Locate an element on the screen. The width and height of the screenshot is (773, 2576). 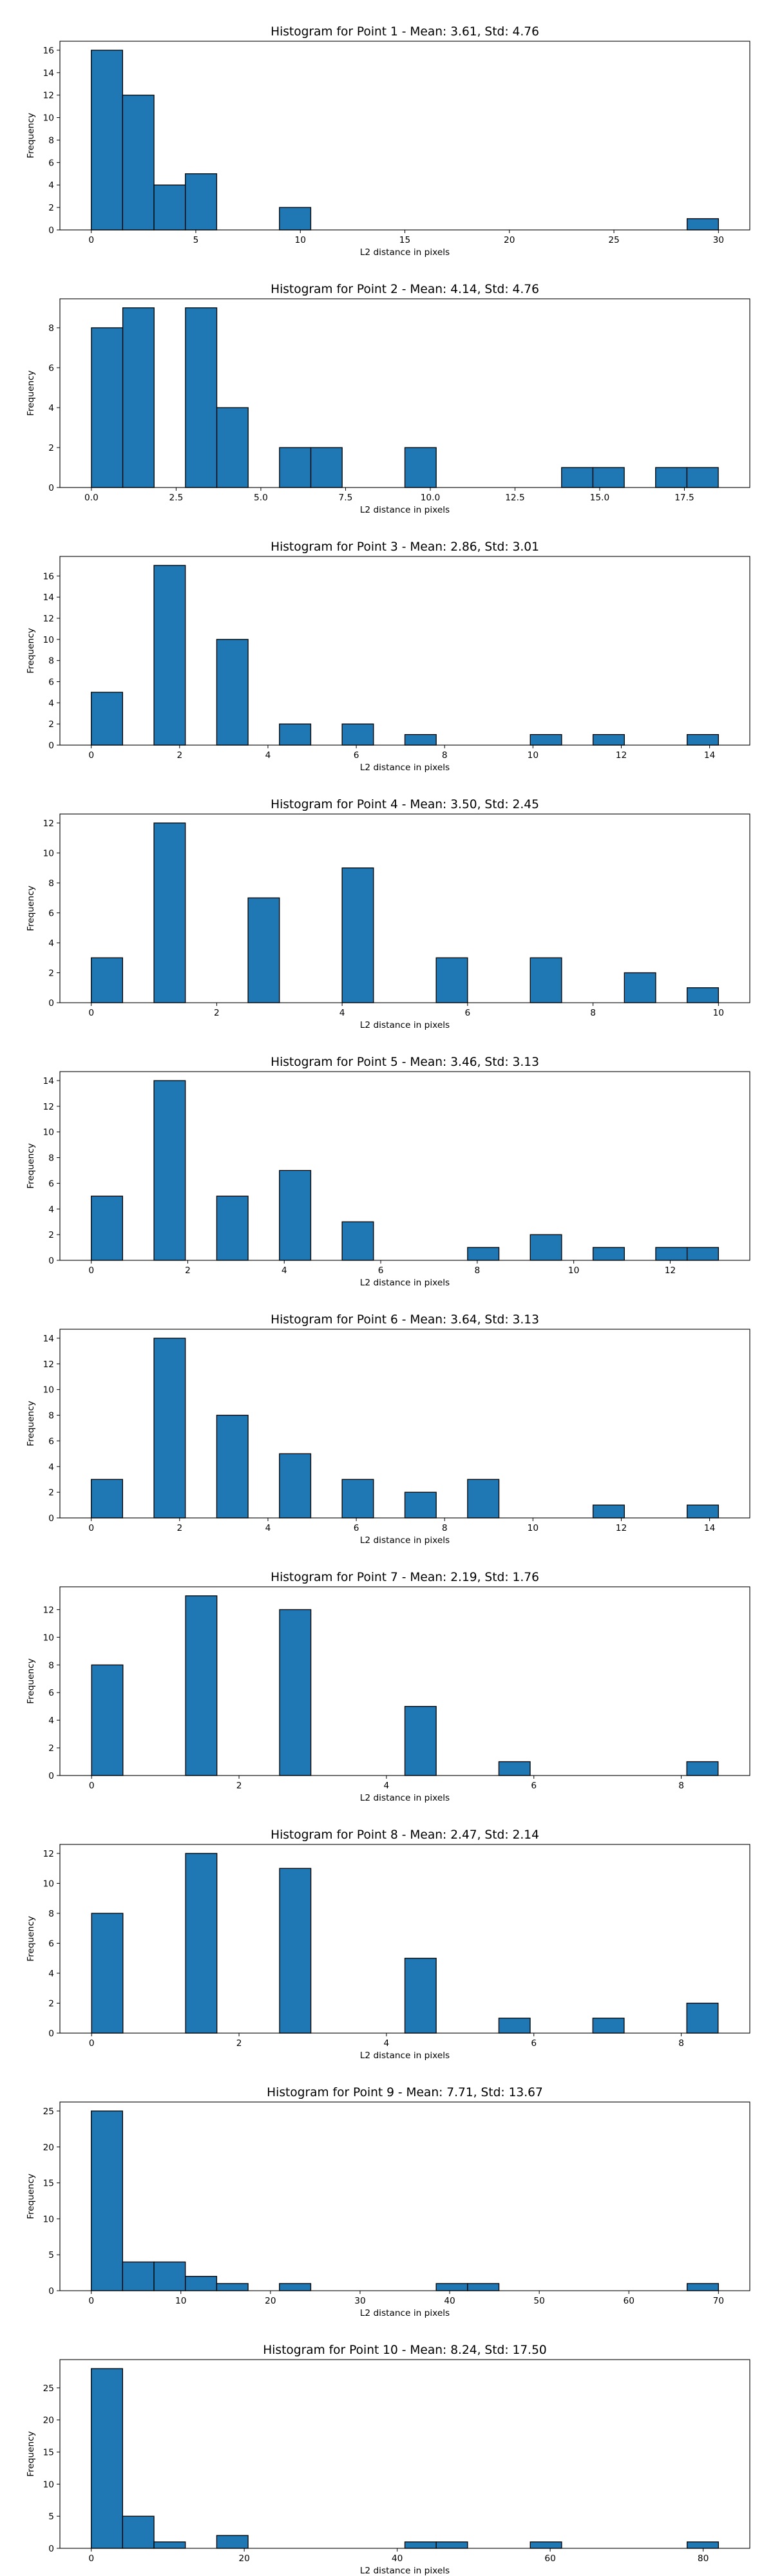
histogram-5-xtick-label: 0 is located at coordinates (91, 1270).